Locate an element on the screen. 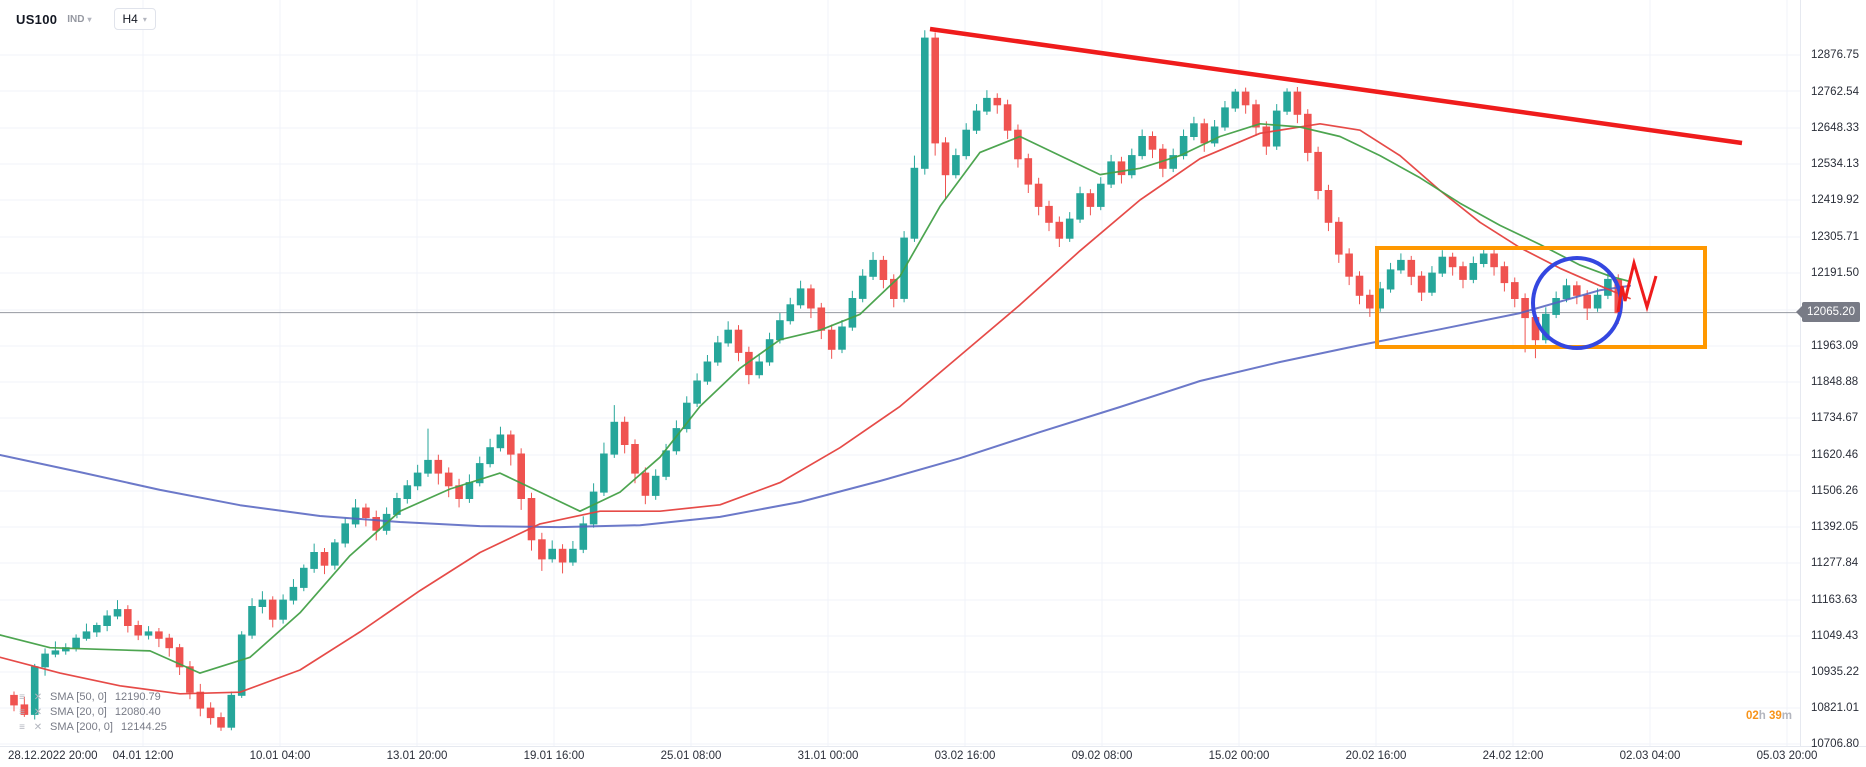  legend-row-sma20: ≡ ✕ SMA [20, 0] 12080.40 is located at coordinates (91, 712).